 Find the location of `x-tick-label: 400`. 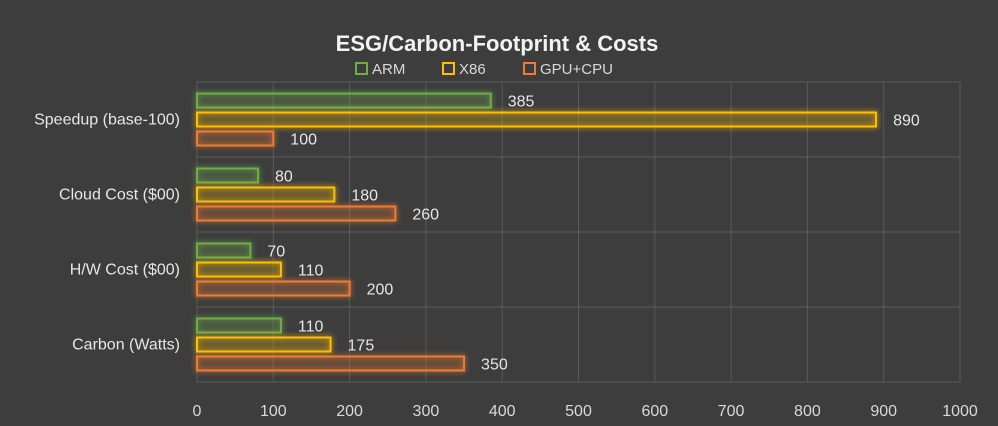

x-tick-label: 400 is located at coordinates (502, 411).